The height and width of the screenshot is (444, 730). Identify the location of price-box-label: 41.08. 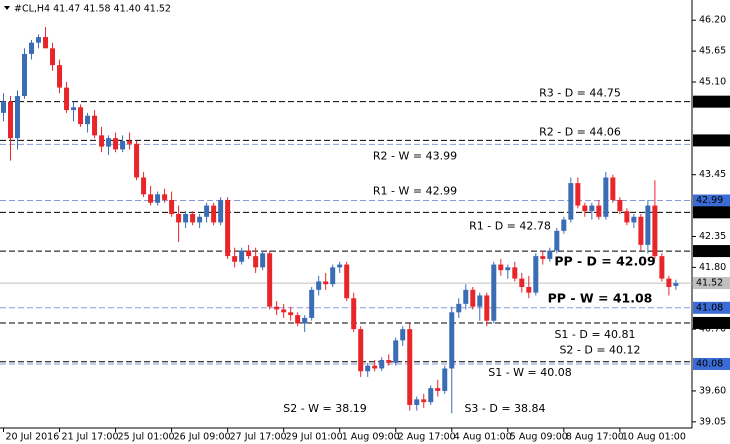
(709, 307).